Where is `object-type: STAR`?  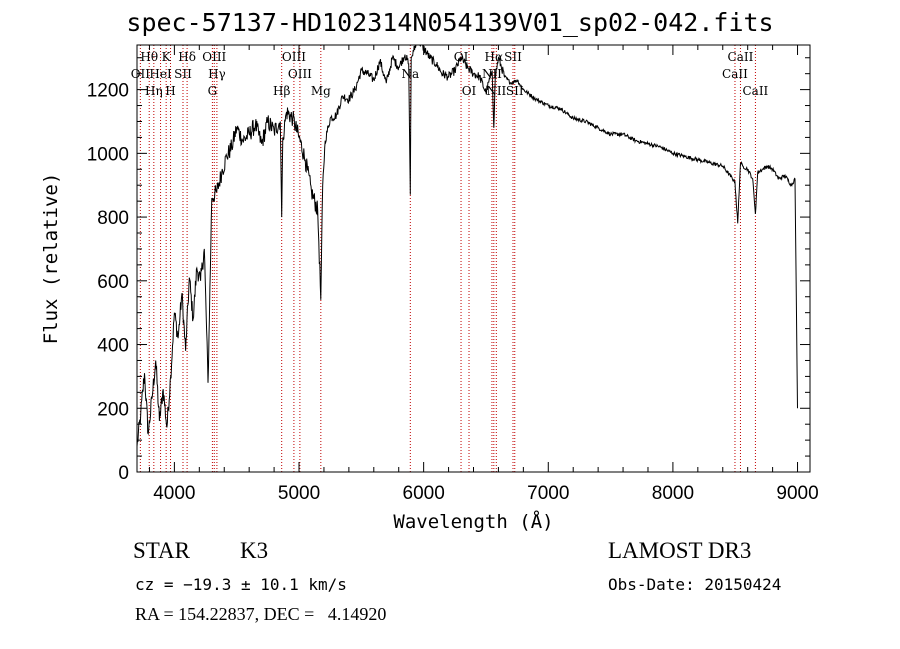
object-type: STAR is located at coordinates (161, 550).